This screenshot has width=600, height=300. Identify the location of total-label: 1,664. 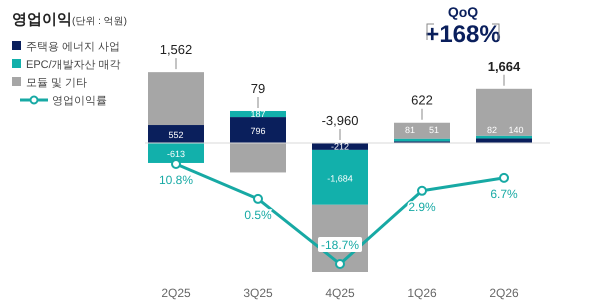
(505, 66).